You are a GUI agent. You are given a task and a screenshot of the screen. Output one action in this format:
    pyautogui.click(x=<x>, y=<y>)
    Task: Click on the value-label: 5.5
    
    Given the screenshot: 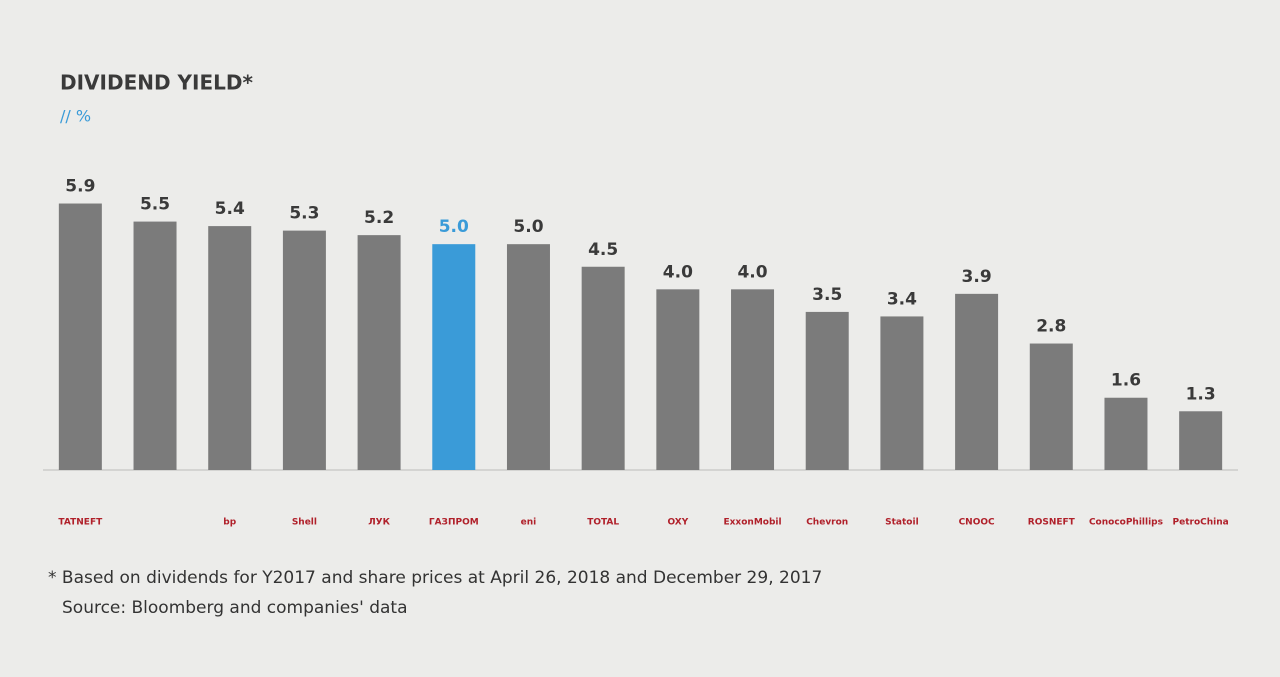 What is the action you would take?
    pyautogui.click(x=155, y=205)
    